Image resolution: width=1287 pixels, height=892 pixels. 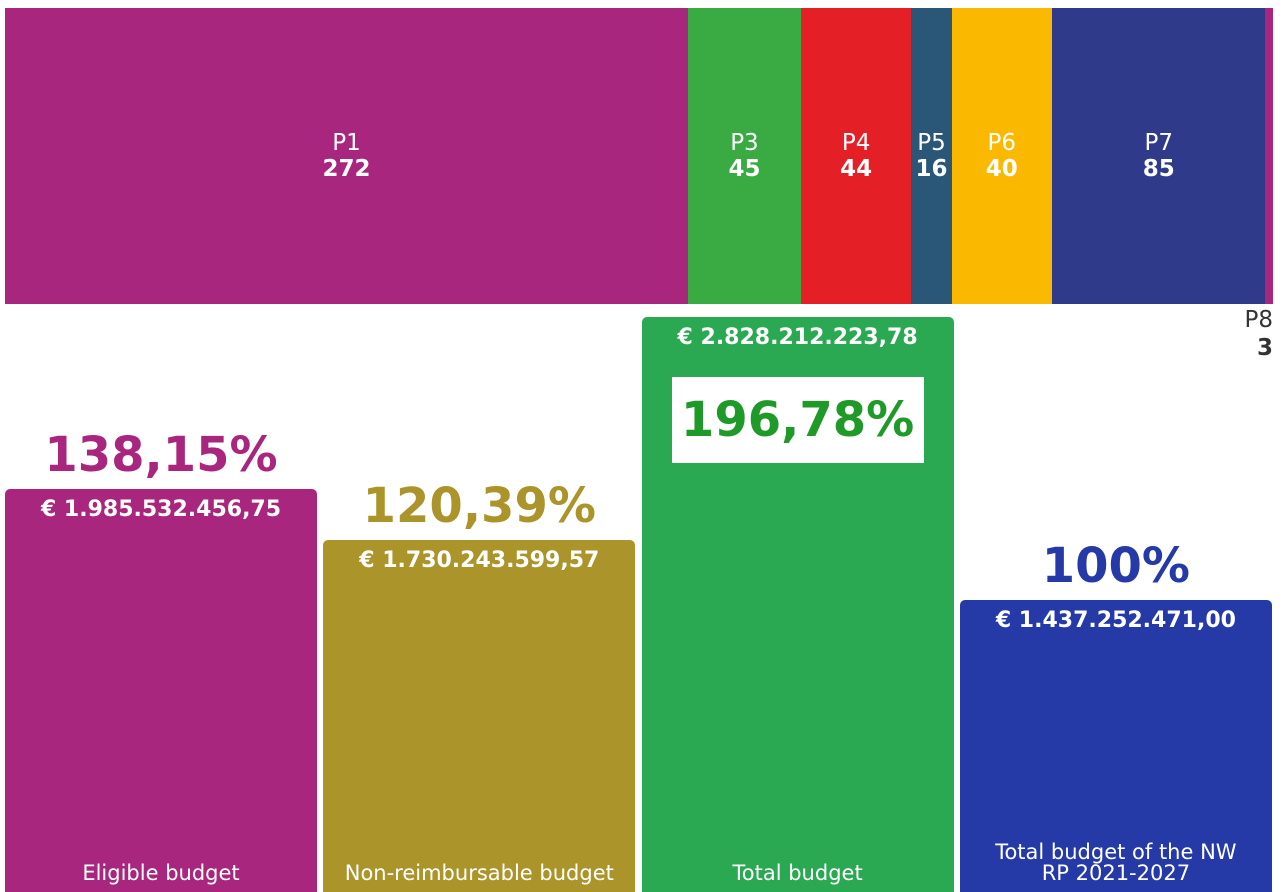 I want to click on segment-name: P6, so click(x=1002, y=143).